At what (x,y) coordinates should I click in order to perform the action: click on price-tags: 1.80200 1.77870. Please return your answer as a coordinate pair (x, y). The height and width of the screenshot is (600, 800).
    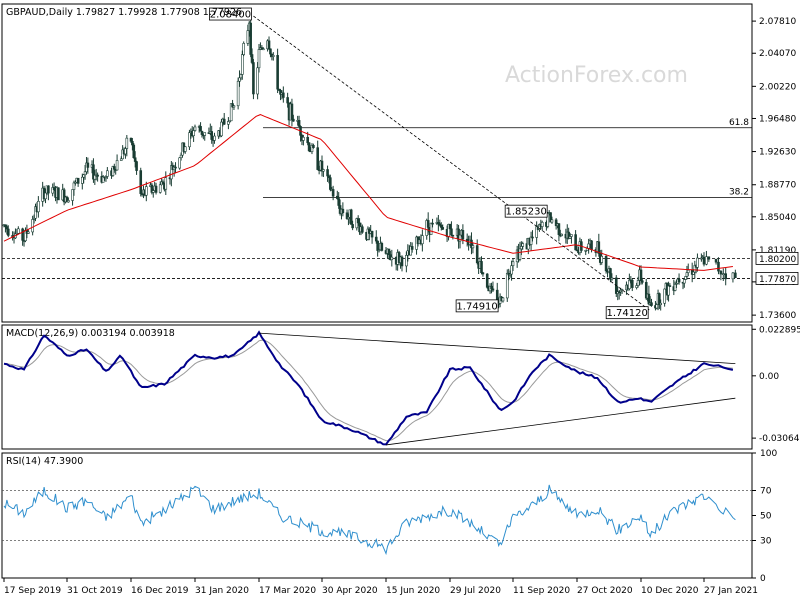
    Looking at the image, I should click on (777, 268).